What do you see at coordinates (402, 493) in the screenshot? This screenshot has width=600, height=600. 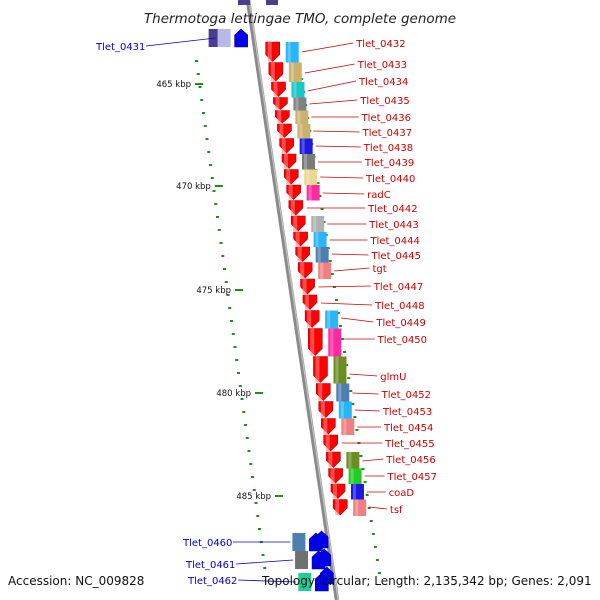 I see `gene-label-coad: coaD` at bounding box center [402, 493].